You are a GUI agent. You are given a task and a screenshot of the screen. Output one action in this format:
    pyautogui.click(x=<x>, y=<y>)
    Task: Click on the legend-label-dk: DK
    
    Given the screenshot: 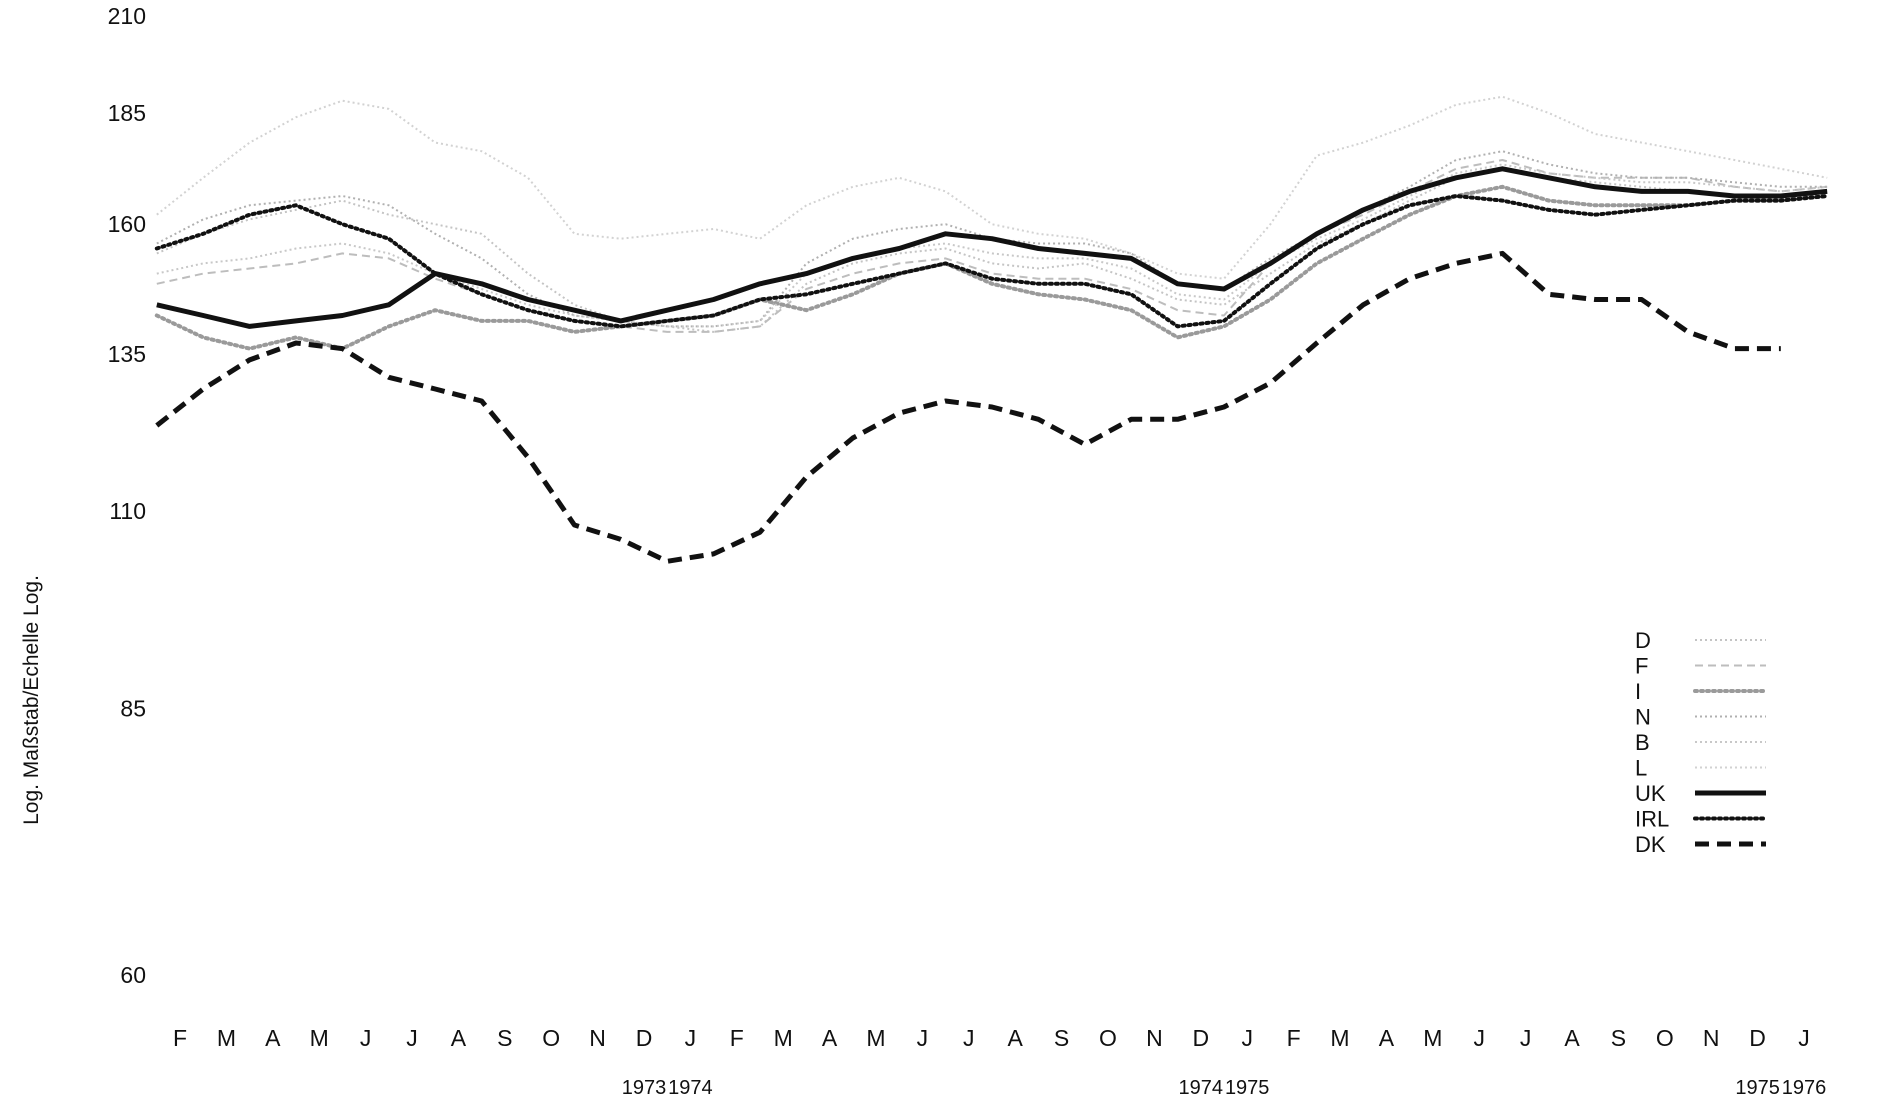 What is the action you would take?
    pyautogui.click(x=1650, y=844)
    